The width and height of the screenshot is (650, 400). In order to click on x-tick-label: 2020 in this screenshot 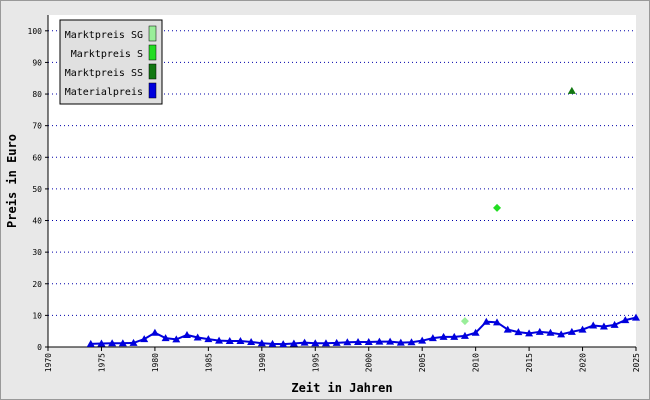, I will do `click(583, 362)`.